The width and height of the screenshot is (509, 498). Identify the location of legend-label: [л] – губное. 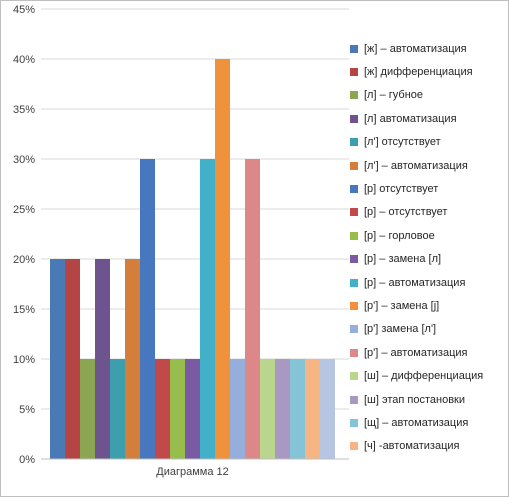
(394, 95).